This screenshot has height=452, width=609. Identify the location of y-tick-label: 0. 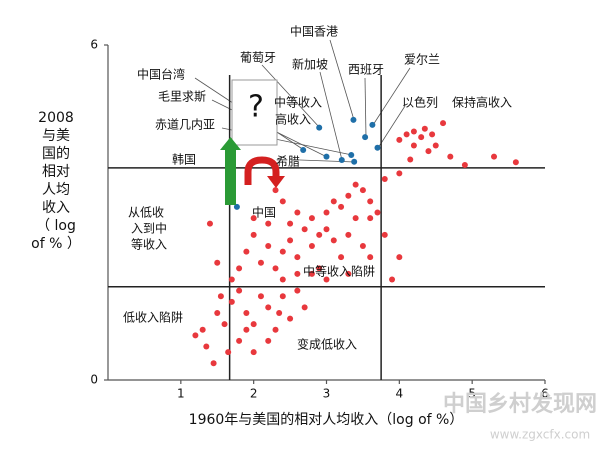
(94, 380).